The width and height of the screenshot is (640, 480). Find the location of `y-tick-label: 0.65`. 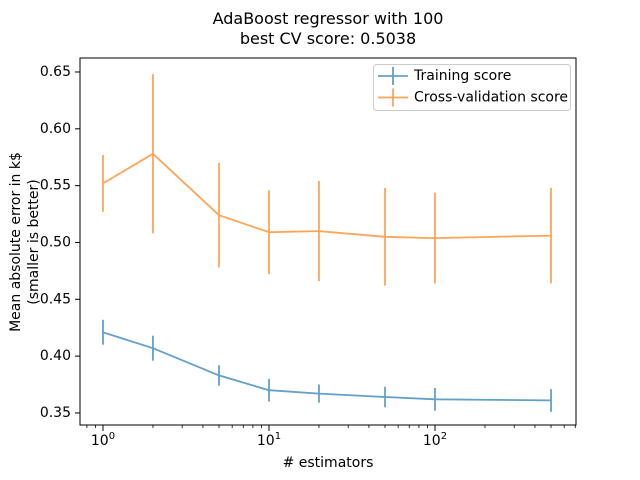

y-tick-label: 0.65 is located at coordinates (55, 72).